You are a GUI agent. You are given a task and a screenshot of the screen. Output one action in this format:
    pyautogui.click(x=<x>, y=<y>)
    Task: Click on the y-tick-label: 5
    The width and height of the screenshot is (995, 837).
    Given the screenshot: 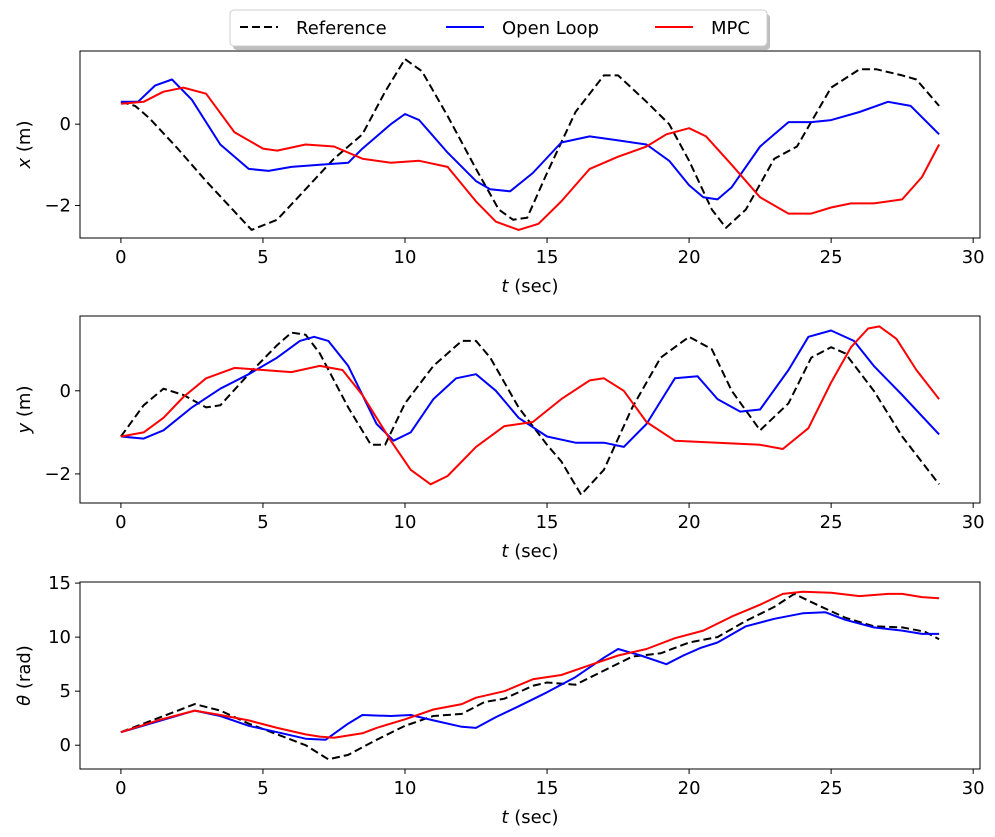 What is the action you would take?
    pyautogui.click(x=65, y=691)
    